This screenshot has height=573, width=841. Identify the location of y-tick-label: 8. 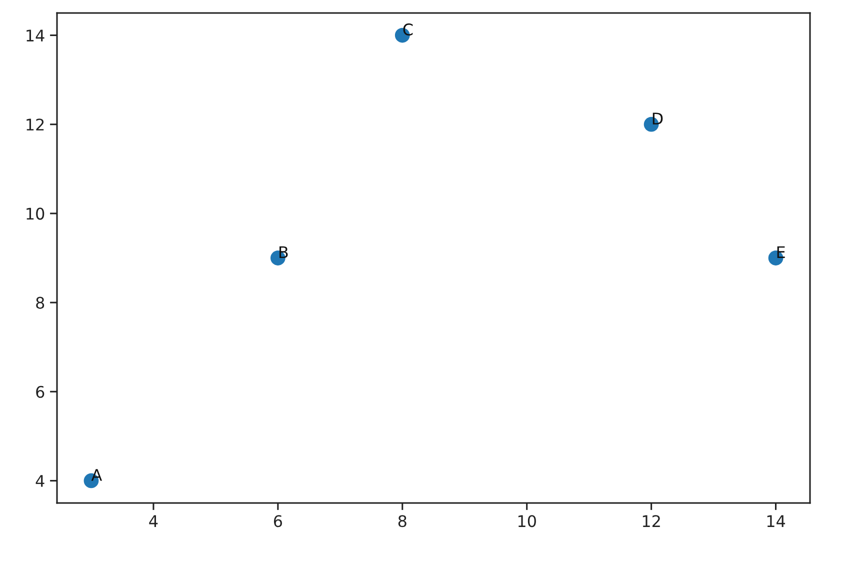
(40, 302).